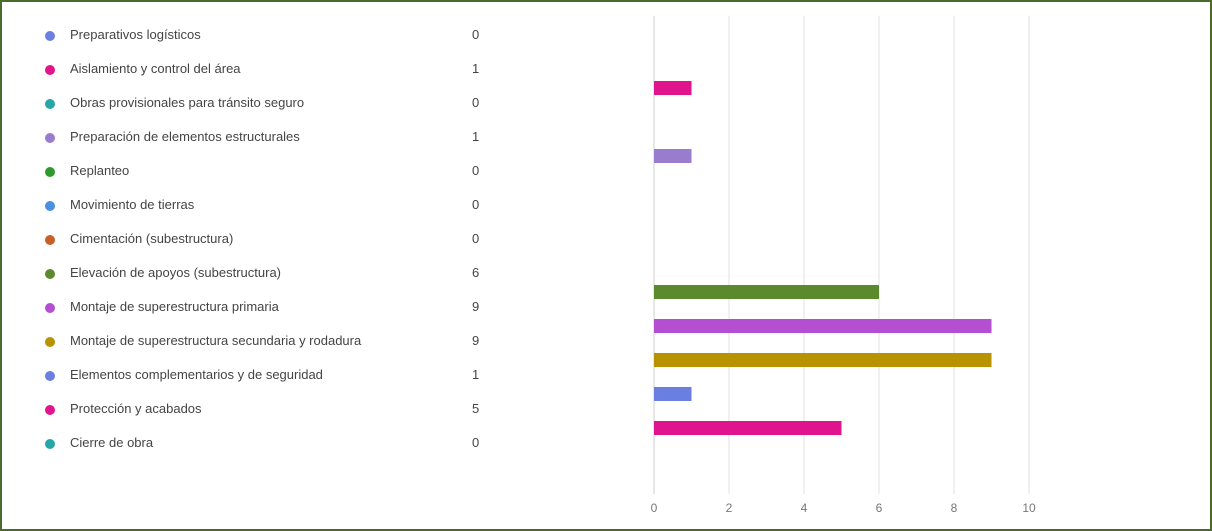  What do you see at coordinates (252, 240) in the screenshot?
I see `legend-item: Cimentación (subestructura) 0` at bounding box center [252, 240].